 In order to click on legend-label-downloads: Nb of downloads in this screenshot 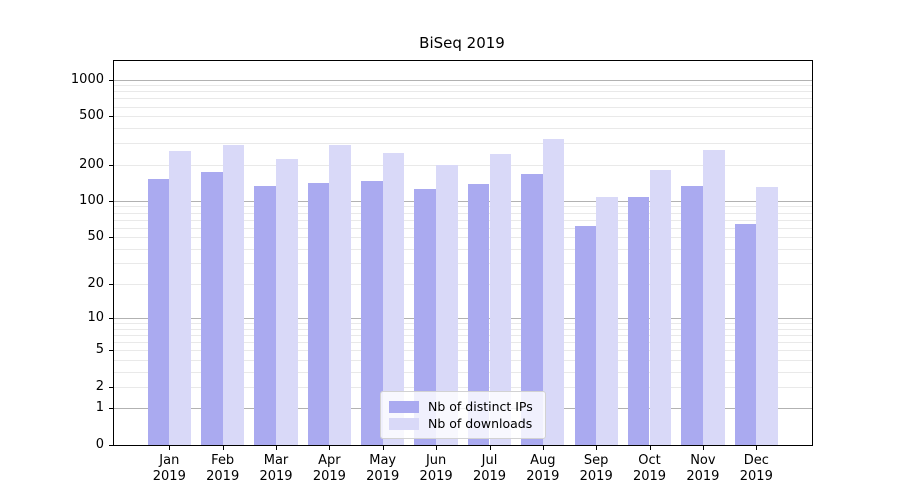, I will do `click(480, 423)`.